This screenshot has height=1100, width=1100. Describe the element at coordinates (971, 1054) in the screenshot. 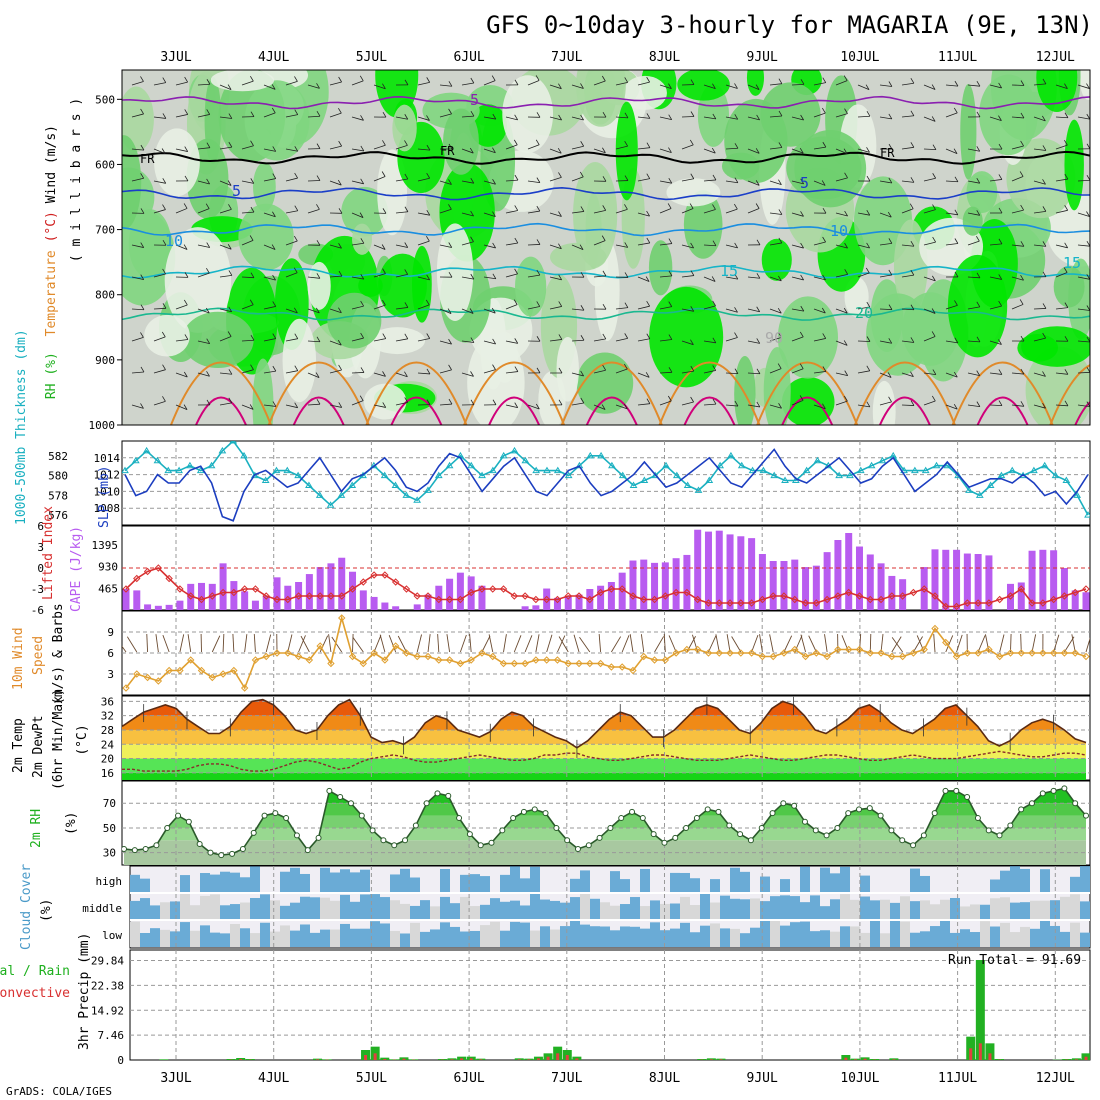

I see `precip-convective-bar` at that location.